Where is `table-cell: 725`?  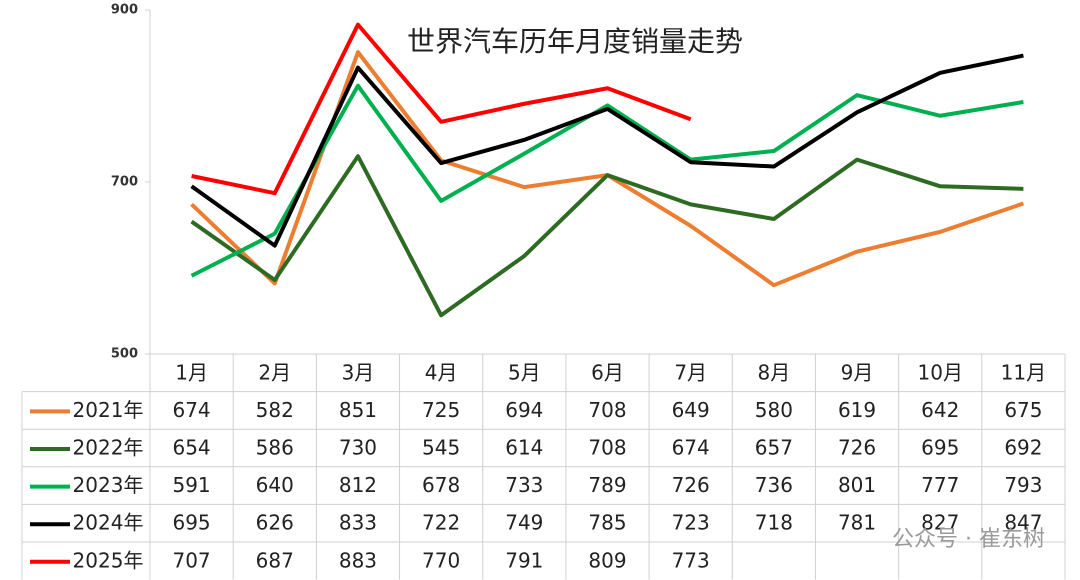 table-cell: 725 is located at coordinates (441, 410).